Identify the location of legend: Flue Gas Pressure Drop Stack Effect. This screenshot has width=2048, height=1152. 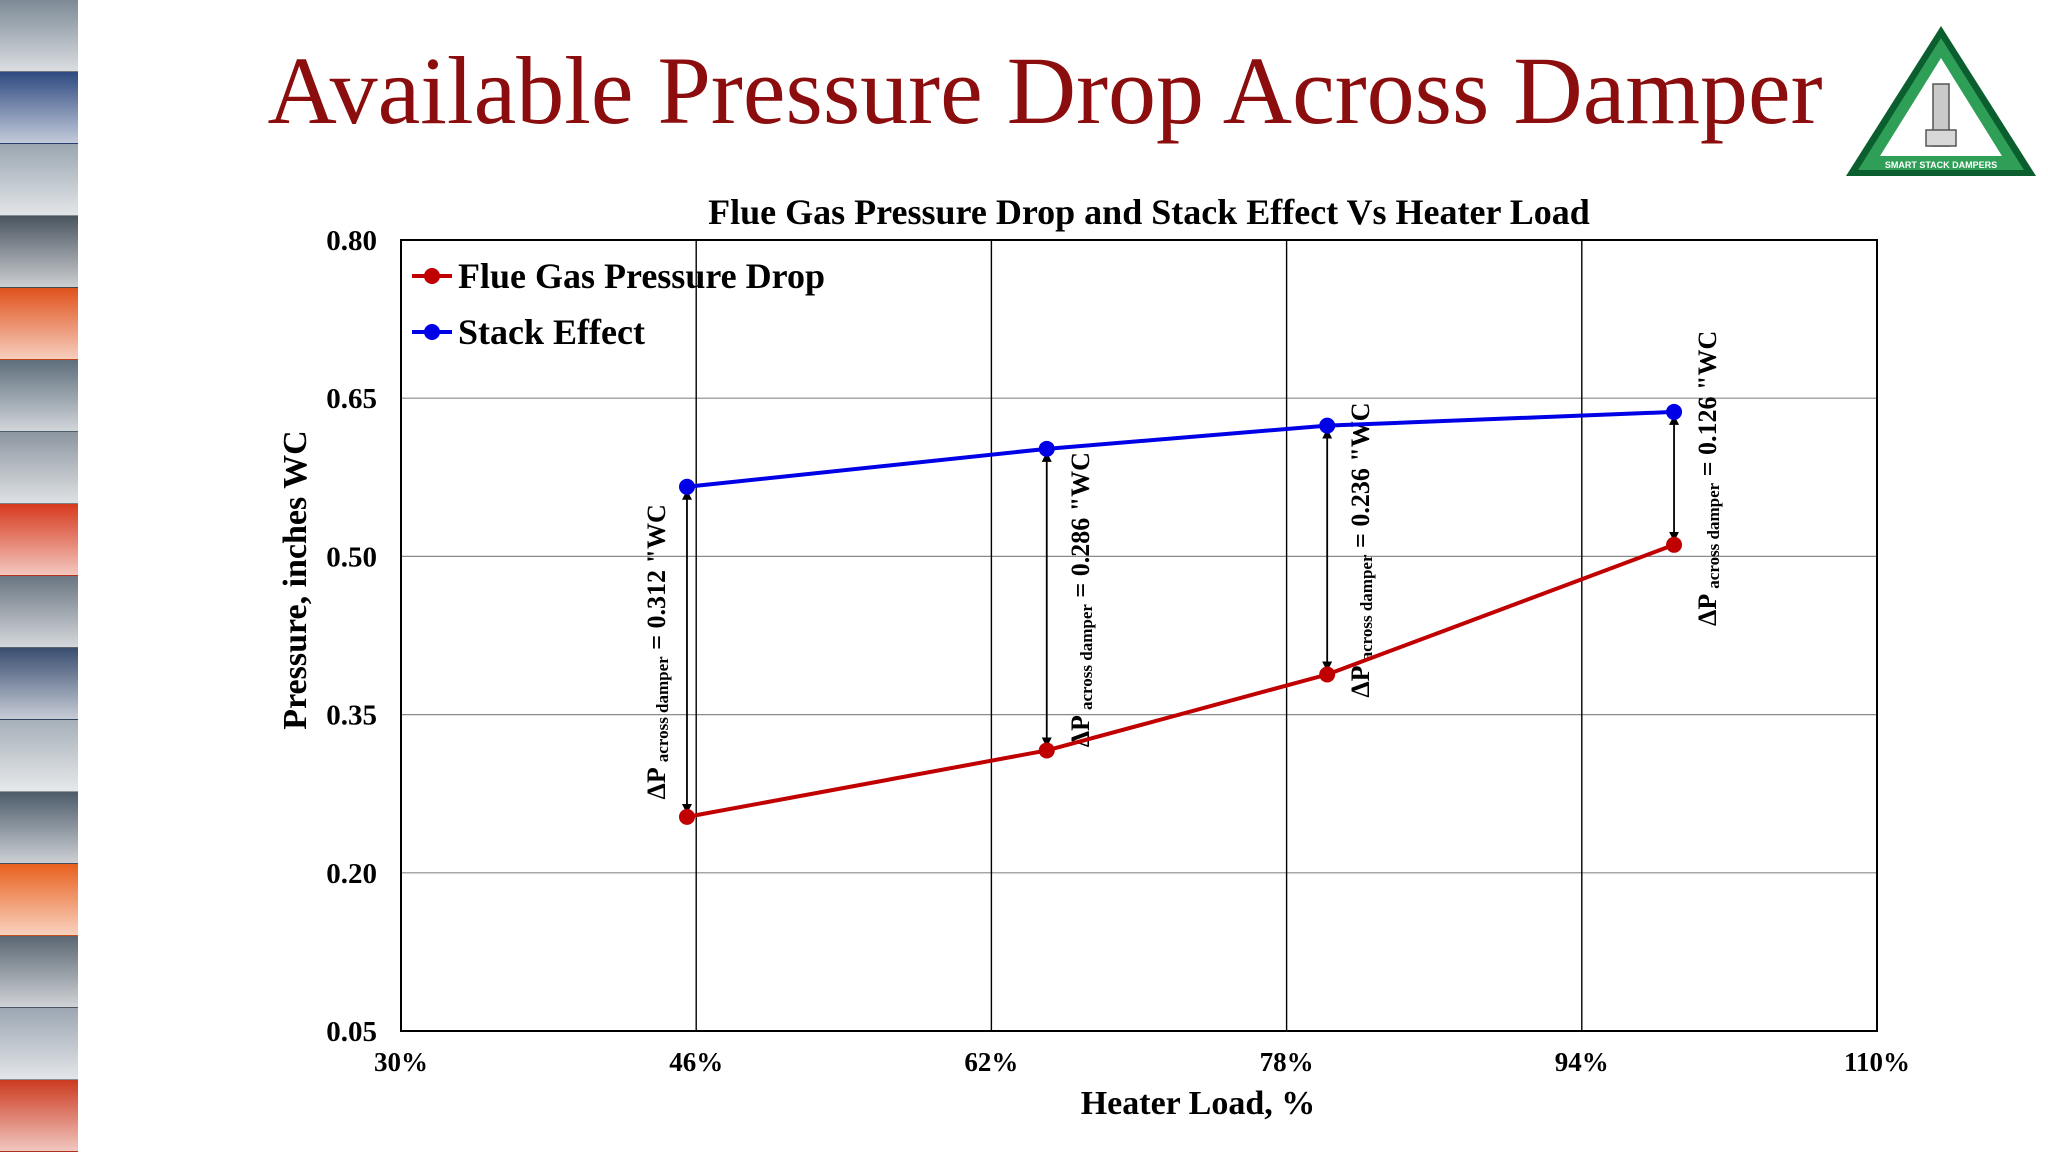
(618, 304).